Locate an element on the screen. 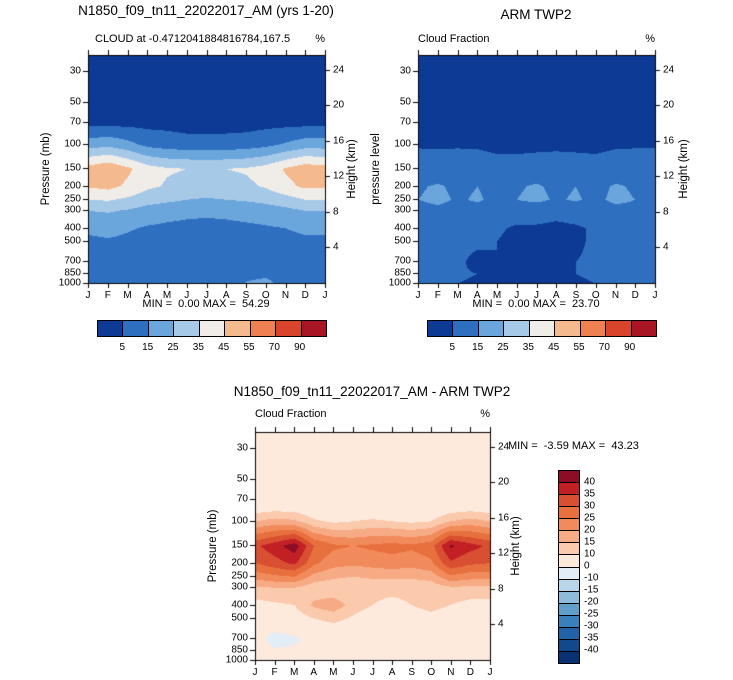 Image resolution: width=733 pixels, height=680 pixels. colorbar-tick-label: -30 is located at coordinates (591, 626).